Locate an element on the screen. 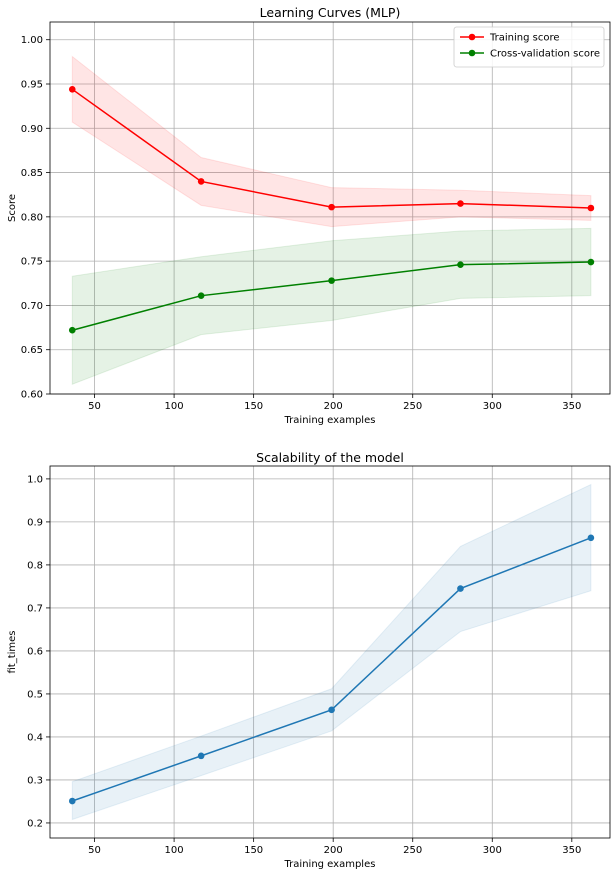  legend: Training score Cross-validation score is located at coordinates (529, 47).